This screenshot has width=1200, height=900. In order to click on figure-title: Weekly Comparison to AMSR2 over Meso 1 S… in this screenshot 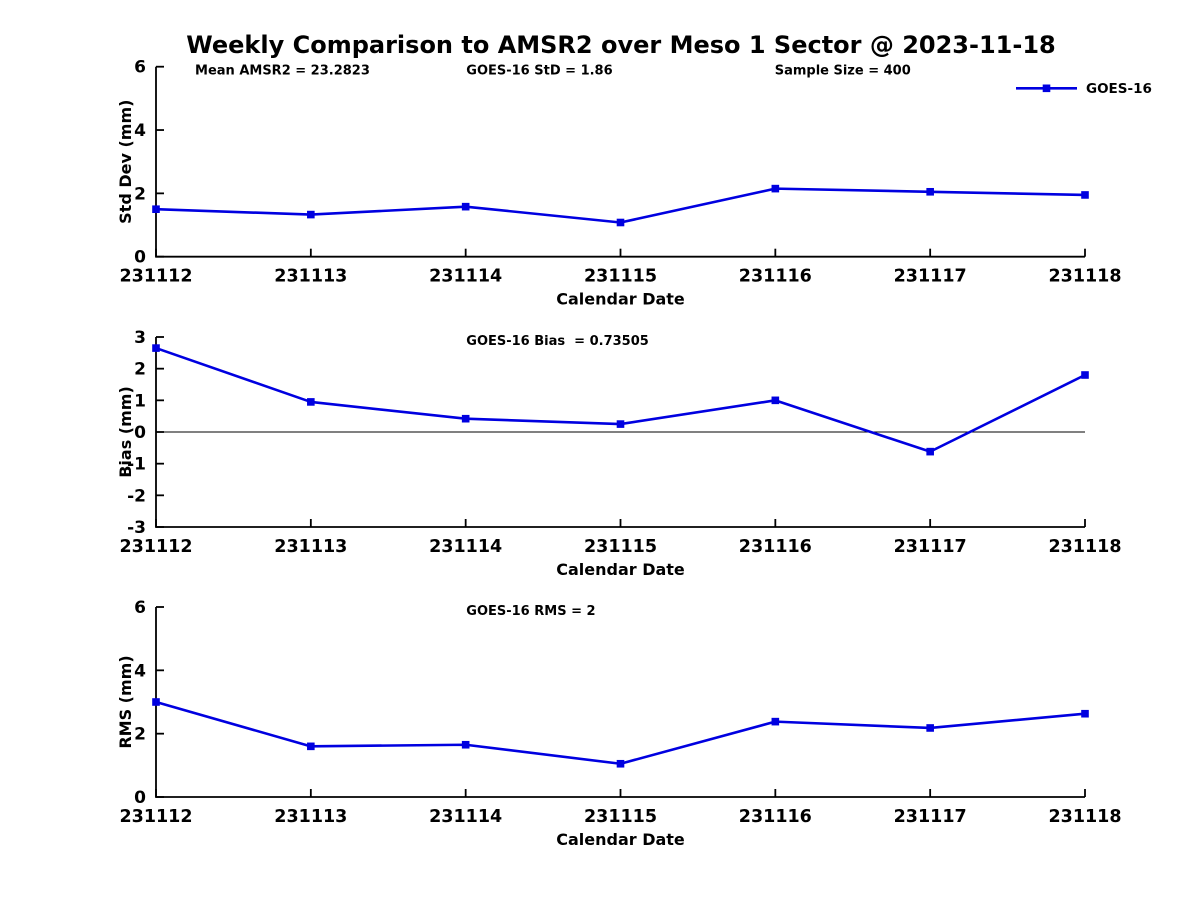, I will do `click(621, 45)`.